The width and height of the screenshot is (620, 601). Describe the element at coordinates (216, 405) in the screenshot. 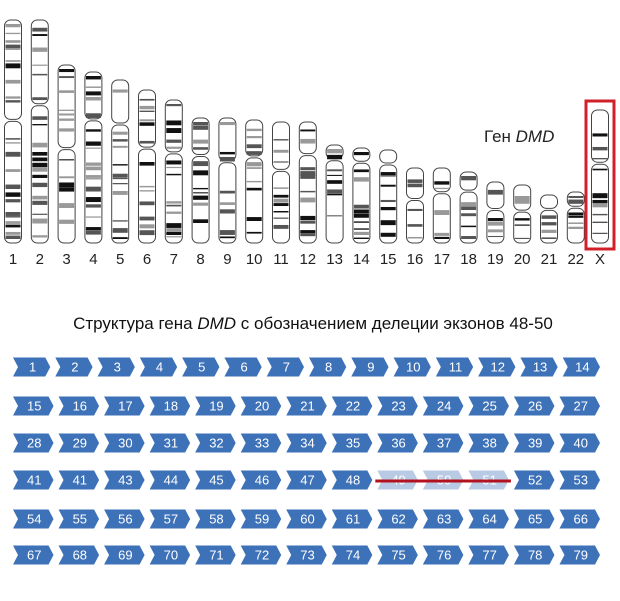

I see `exon-label: 19` at that location.